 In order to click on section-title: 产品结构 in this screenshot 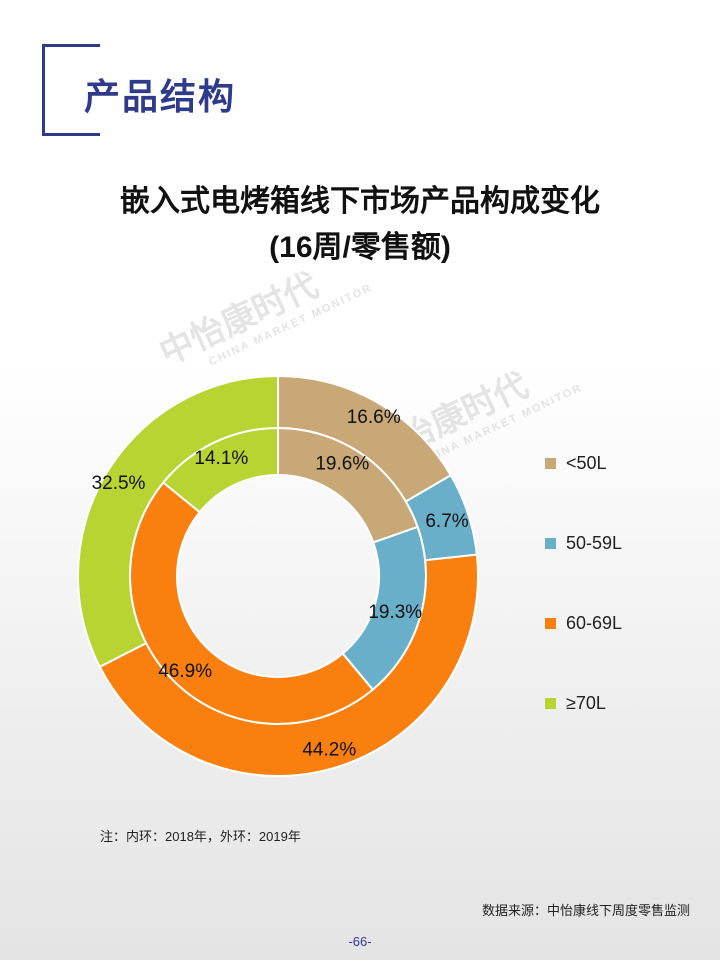, I will do `click(160, 96)`.